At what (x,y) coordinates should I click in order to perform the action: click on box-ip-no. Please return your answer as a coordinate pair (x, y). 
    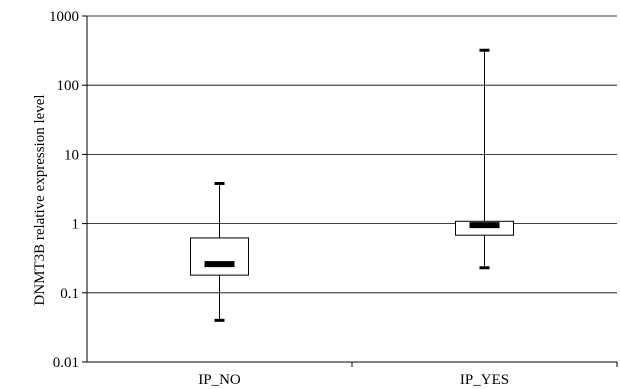
    Looking at the image, I should click on (219, 251).